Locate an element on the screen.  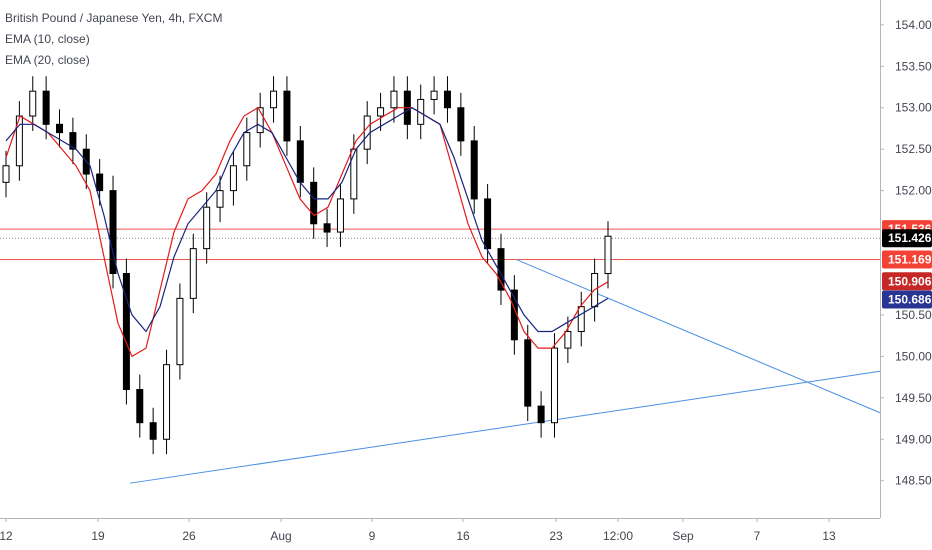
price-tag-label: 150.686 is located at coordinates (910, 300).